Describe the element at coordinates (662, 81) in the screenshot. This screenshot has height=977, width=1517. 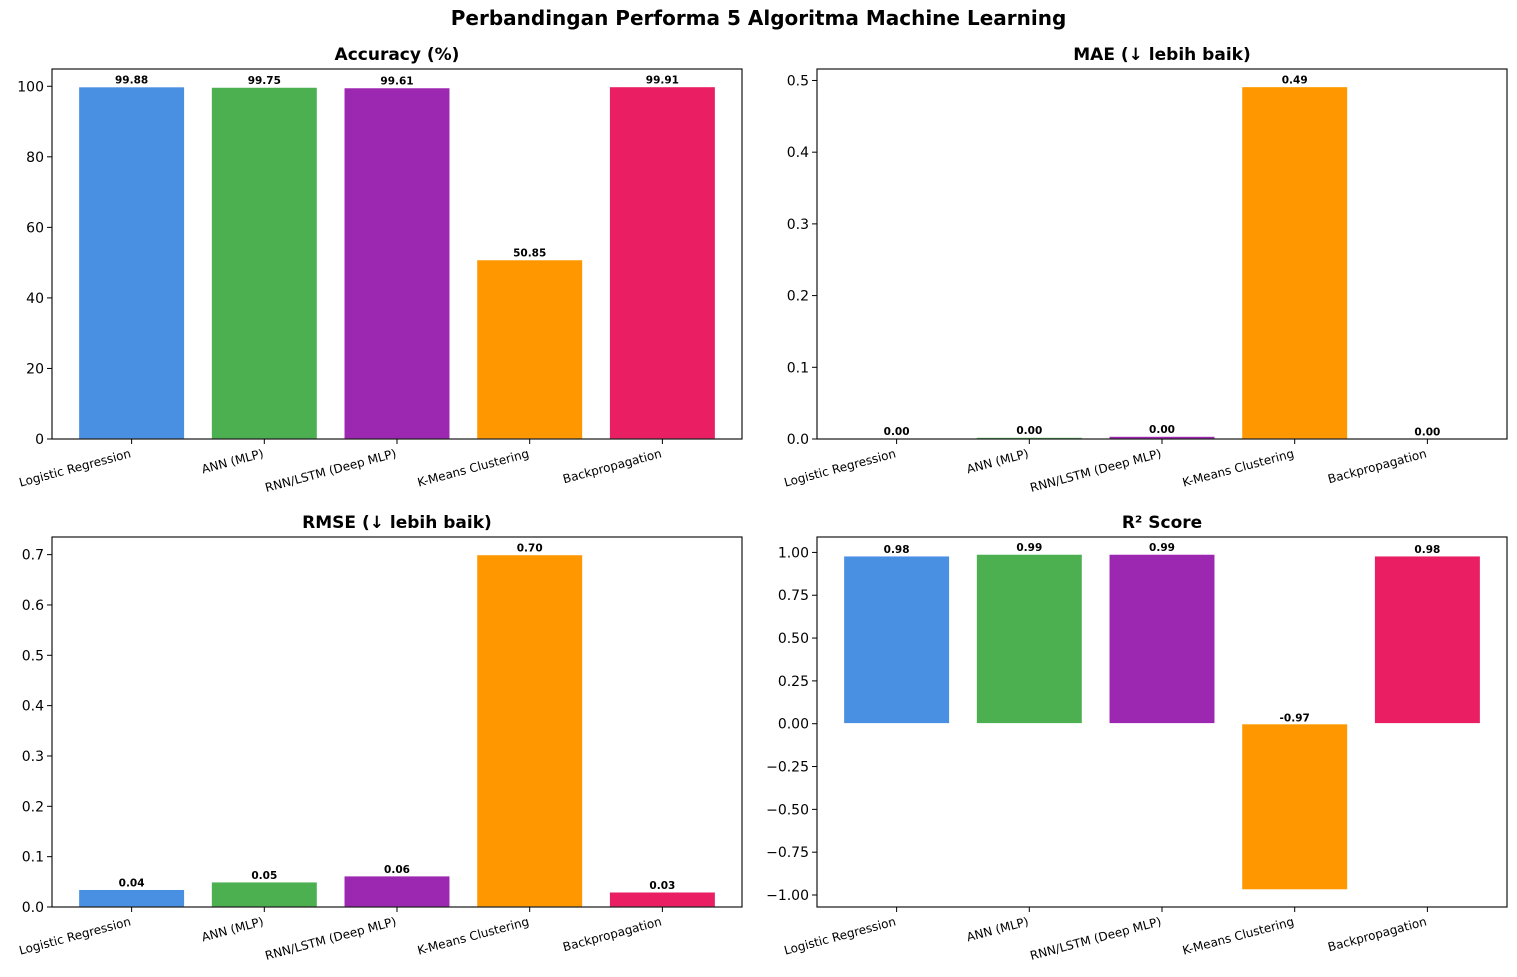
I see `data-label: 99.91` at that location.